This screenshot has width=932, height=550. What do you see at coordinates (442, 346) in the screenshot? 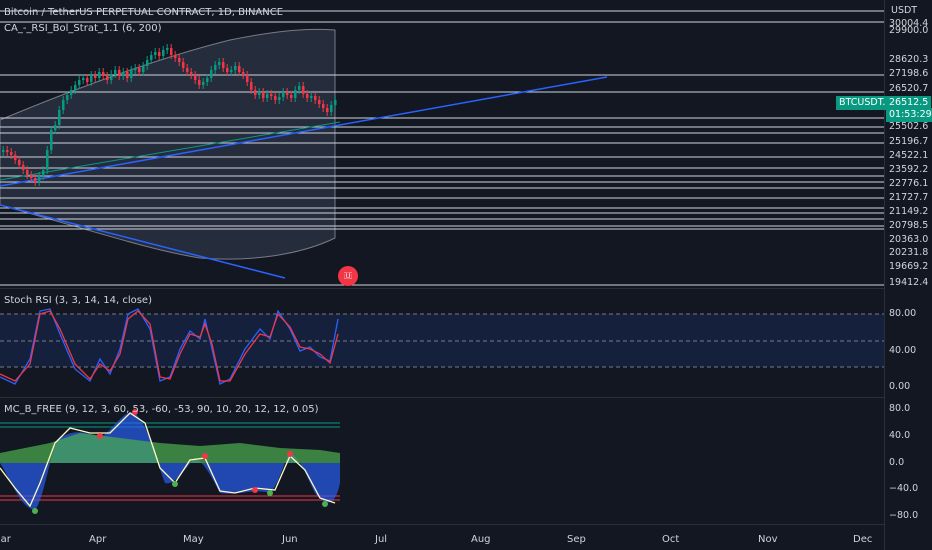
I see `stoch-rsi-chart` at bounding box center [442, 346].